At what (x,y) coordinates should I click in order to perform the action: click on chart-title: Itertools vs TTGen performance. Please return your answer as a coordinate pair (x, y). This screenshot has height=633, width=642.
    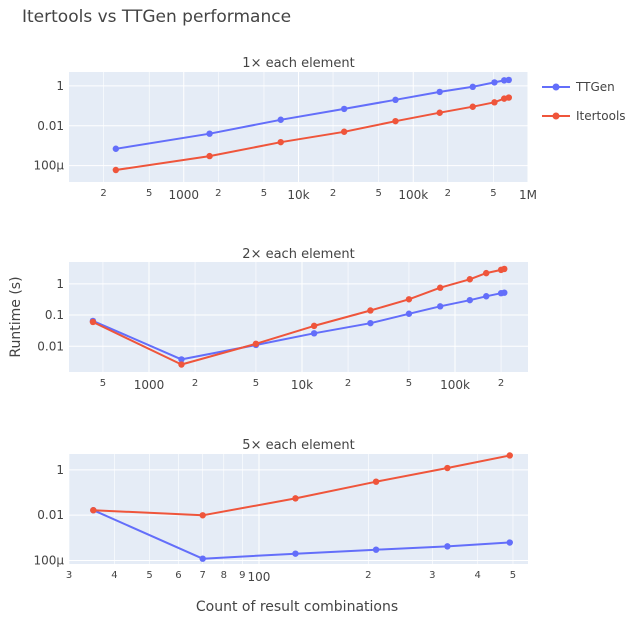
    Looking at the image, I should click on (156, 17).